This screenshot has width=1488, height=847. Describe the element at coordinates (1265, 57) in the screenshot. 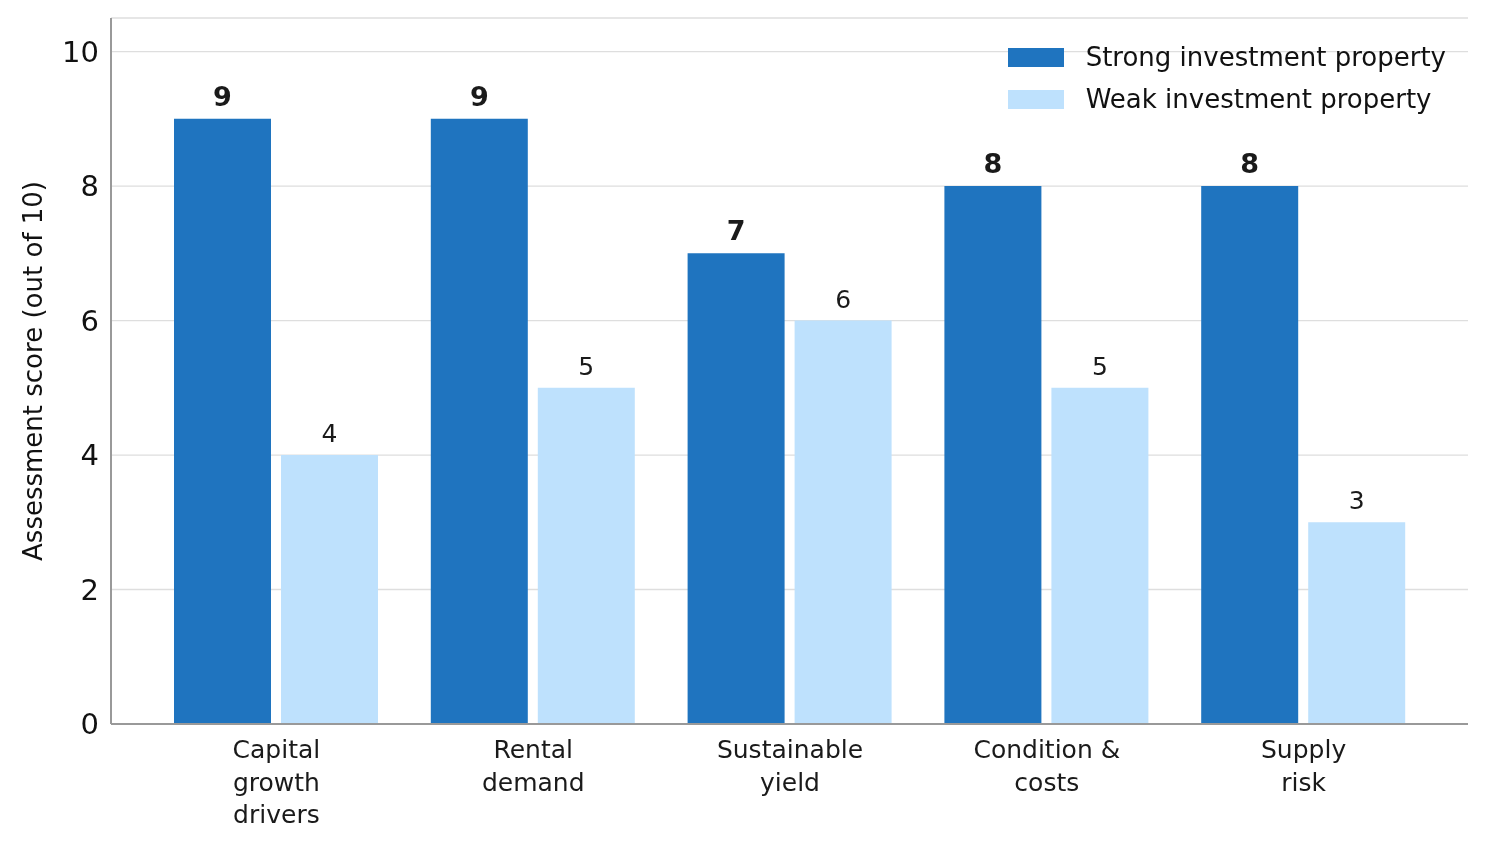

I see `legend-label: Strong investment property` at that location.